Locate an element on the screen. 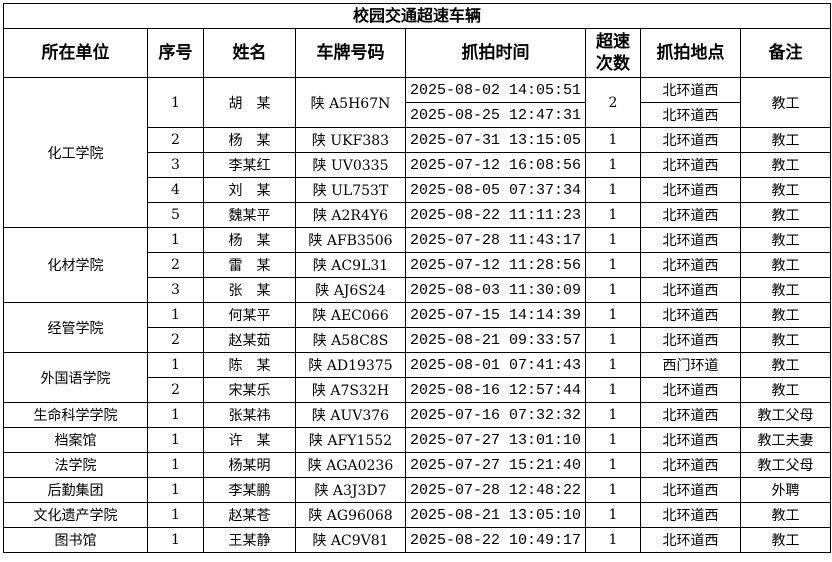 Image resolution: width=832 pixels, height=562 pixels. serial-cell: 5 is located at coordinates (175, 215).